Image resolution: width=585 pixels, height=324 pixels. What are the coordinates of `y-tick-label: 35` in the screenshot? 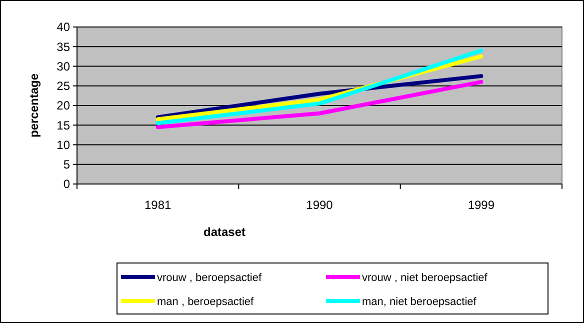 It's located at (63, 47).